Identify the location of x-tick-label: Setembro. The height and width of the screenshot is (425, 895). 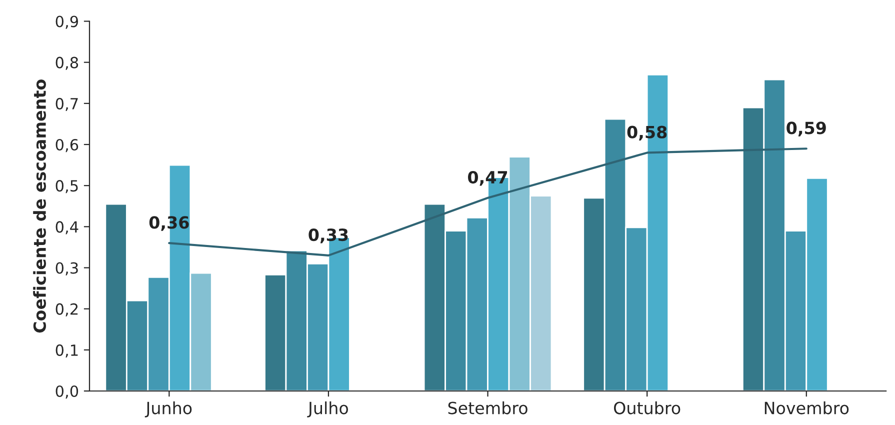
(488, 407).